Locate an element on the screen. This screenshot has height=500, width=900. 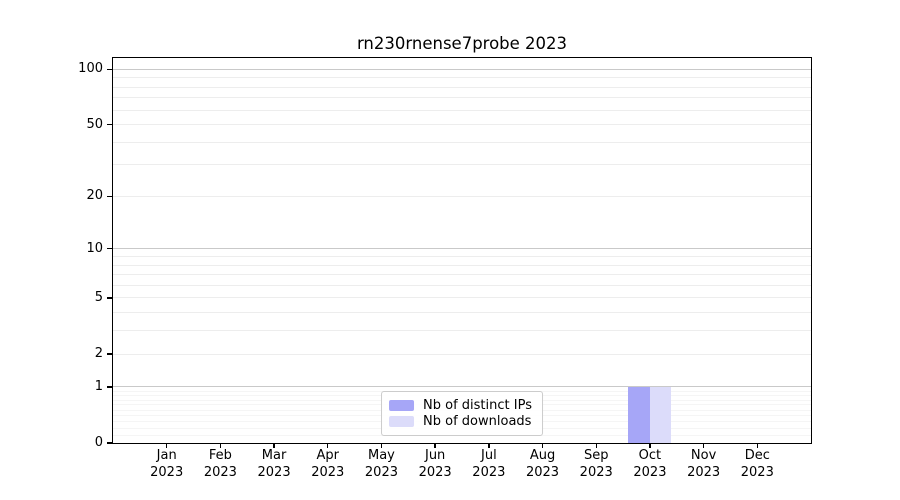
chart-title: rn230rnense7probe 2023 is located at coordinates (462, 43).